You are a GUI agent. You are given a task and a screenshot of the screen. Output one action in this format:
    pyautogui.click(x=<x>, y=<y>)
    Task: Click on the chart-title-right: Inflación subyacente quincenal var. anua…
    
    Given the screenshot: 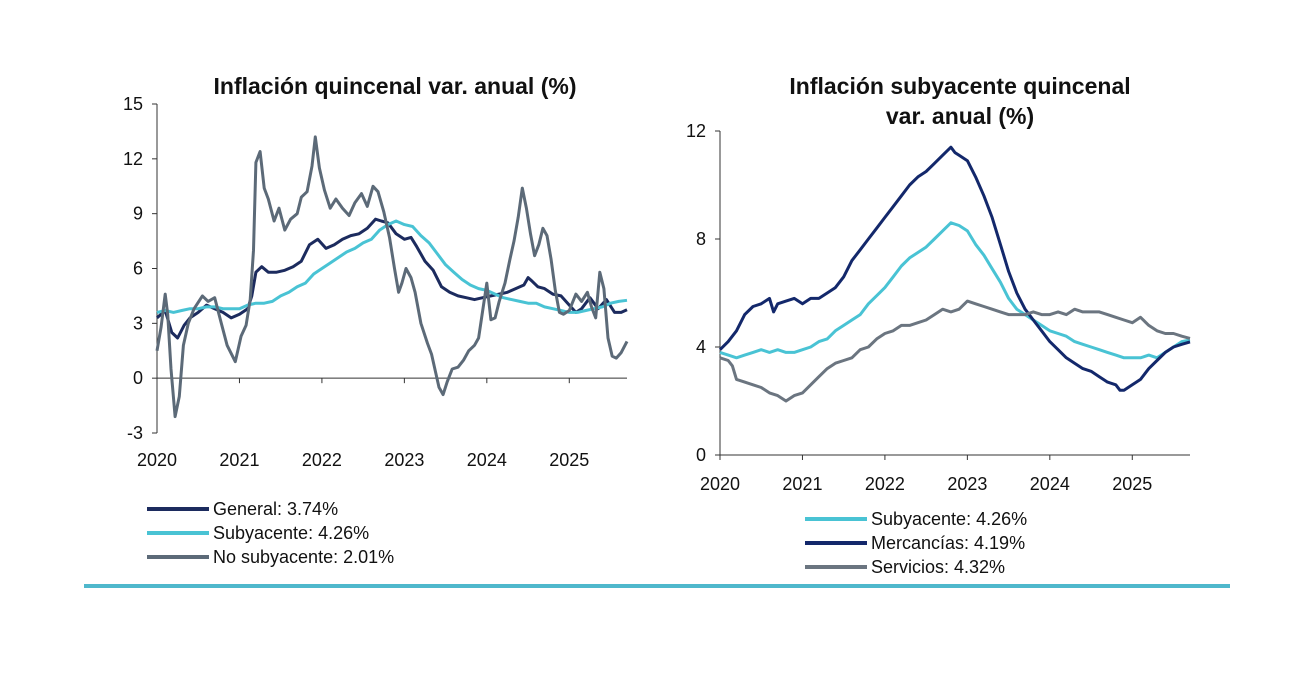 What is the action you would take?
    pyautogui.click(x=960, y=101)
    